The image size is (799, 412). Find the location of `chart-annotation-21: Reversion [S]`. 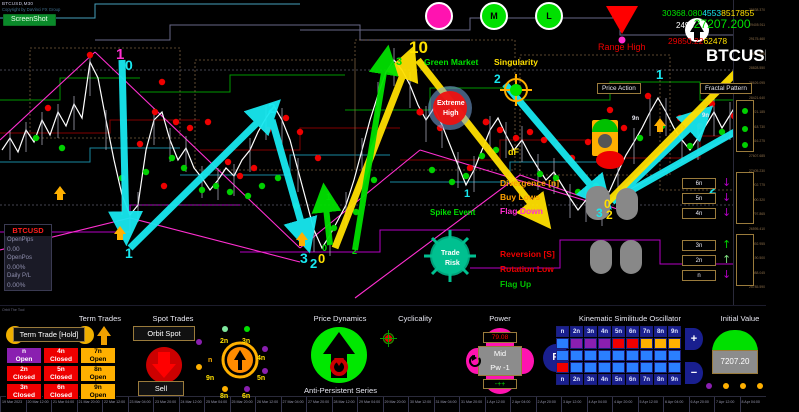

chart-annotation-21: Reversion [S] is located at coordinates (527, 254).